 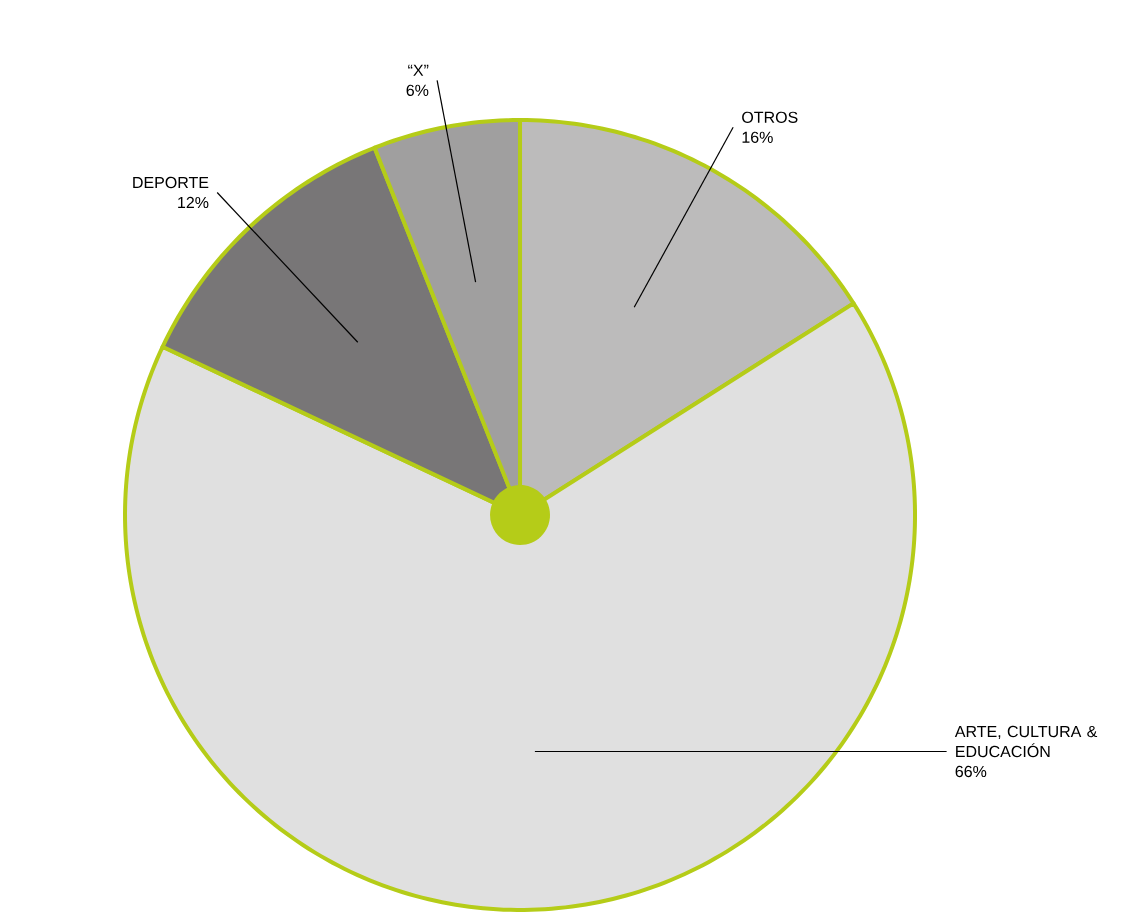 What do you see at coordinates (417, 90) in the screenshot?
I see `data-label: 6%` at bounding box center [417, 90].